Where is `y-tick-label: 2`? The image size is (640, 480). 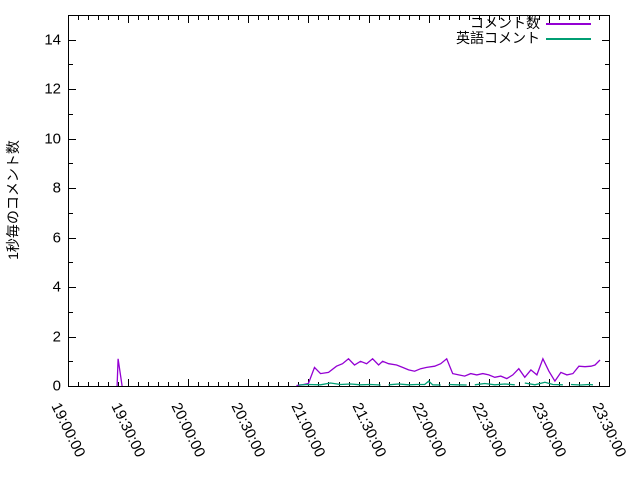 y-tick-label: 2 is located at coordinates (56, 337).